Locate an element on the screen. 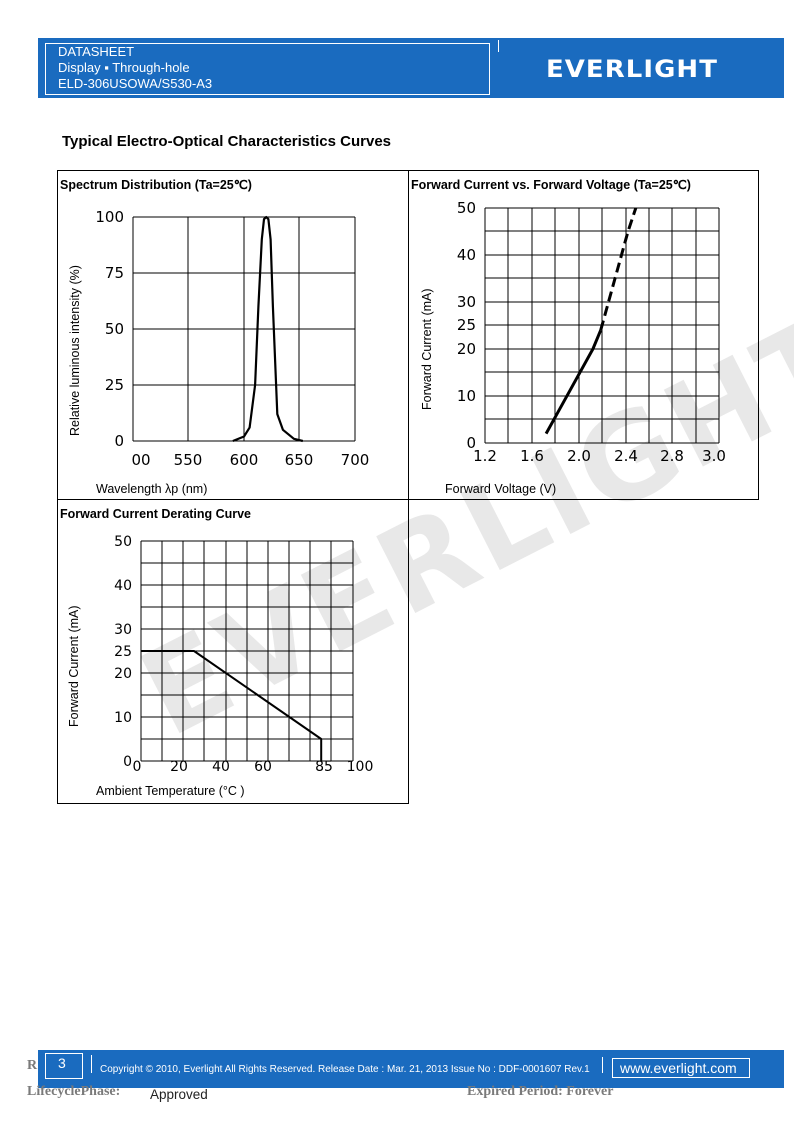 This screenshot has height=1123, width=794. spectrum-x-tick-label: 600 is located at coordinates (244, 460).